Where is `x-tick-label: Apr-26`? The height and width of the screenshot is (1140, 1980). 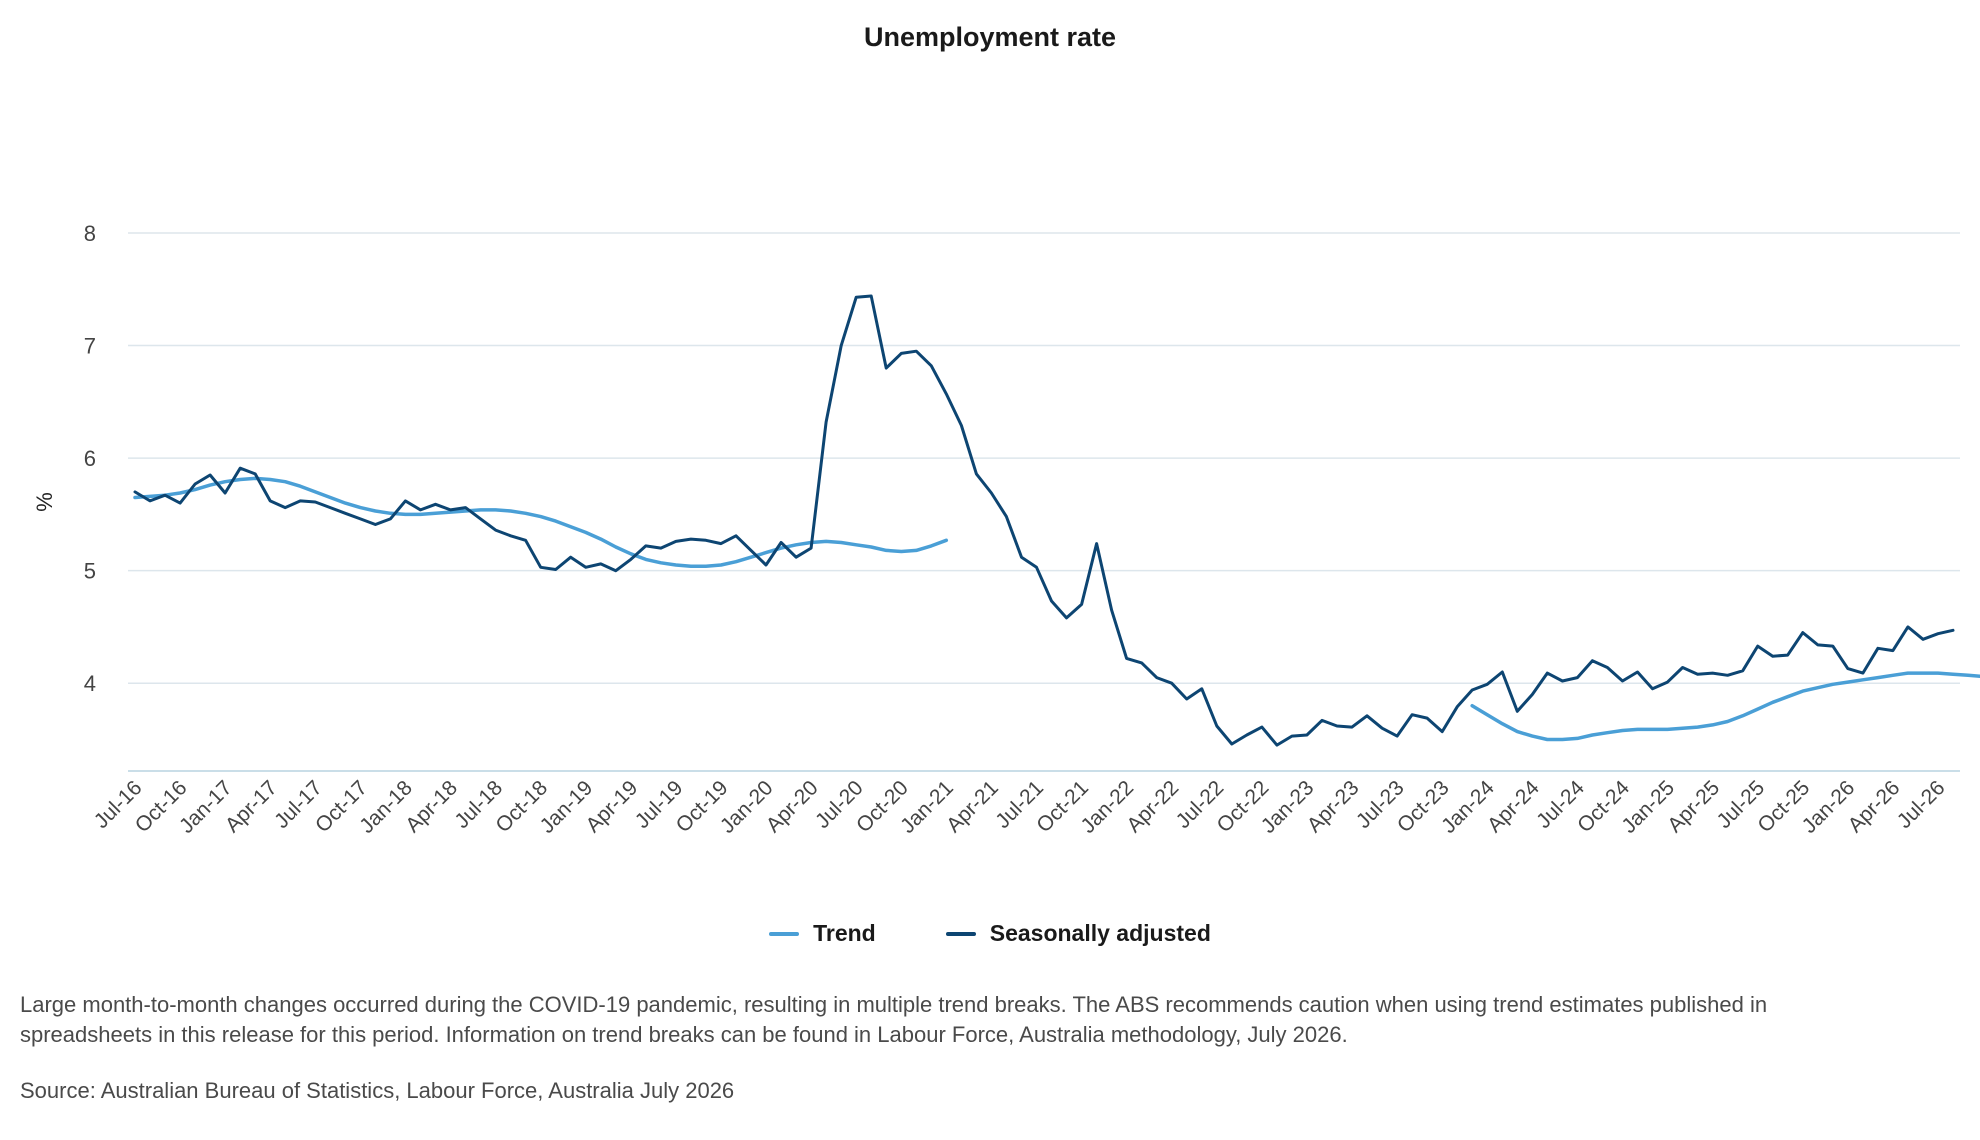
x-tick-label: Apr-26 is located at coordinates (1874, 806).